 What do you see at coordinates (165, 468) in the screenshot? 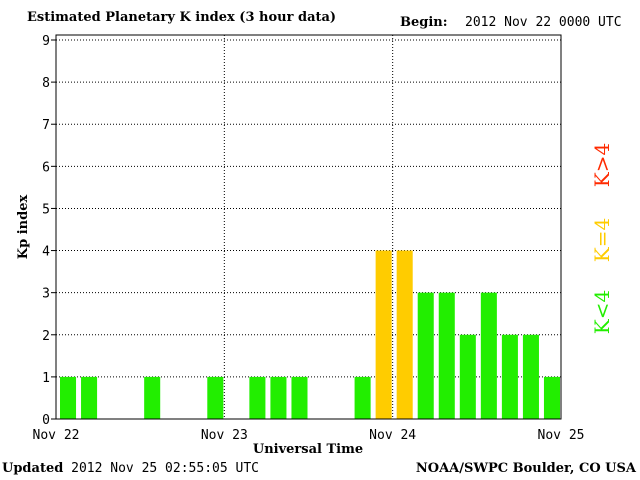
I see `updated-value: 2012 Nov 25 02:55:05 UTC` at bounding box center [165, 468].